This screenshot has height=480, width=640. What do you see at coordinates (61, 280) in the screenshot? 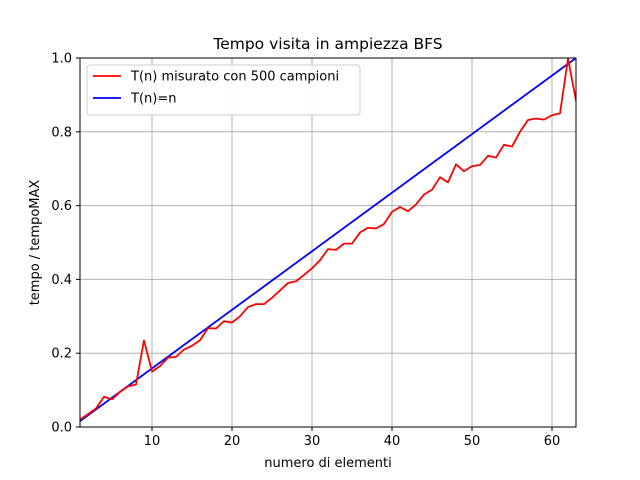
I see `y-tick-label: 0.4` at bounding box center [61, 280].